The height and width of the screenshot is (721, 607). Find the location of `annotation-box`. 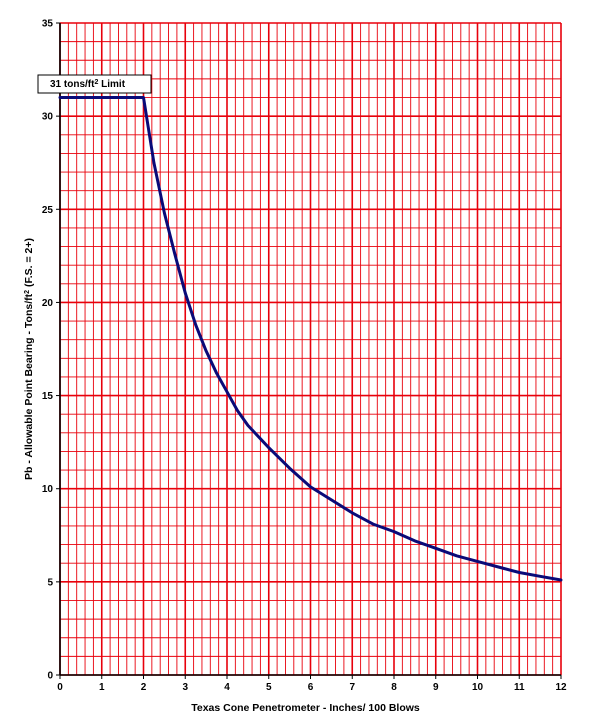

annotation-box is located at coordinates (94, 84).